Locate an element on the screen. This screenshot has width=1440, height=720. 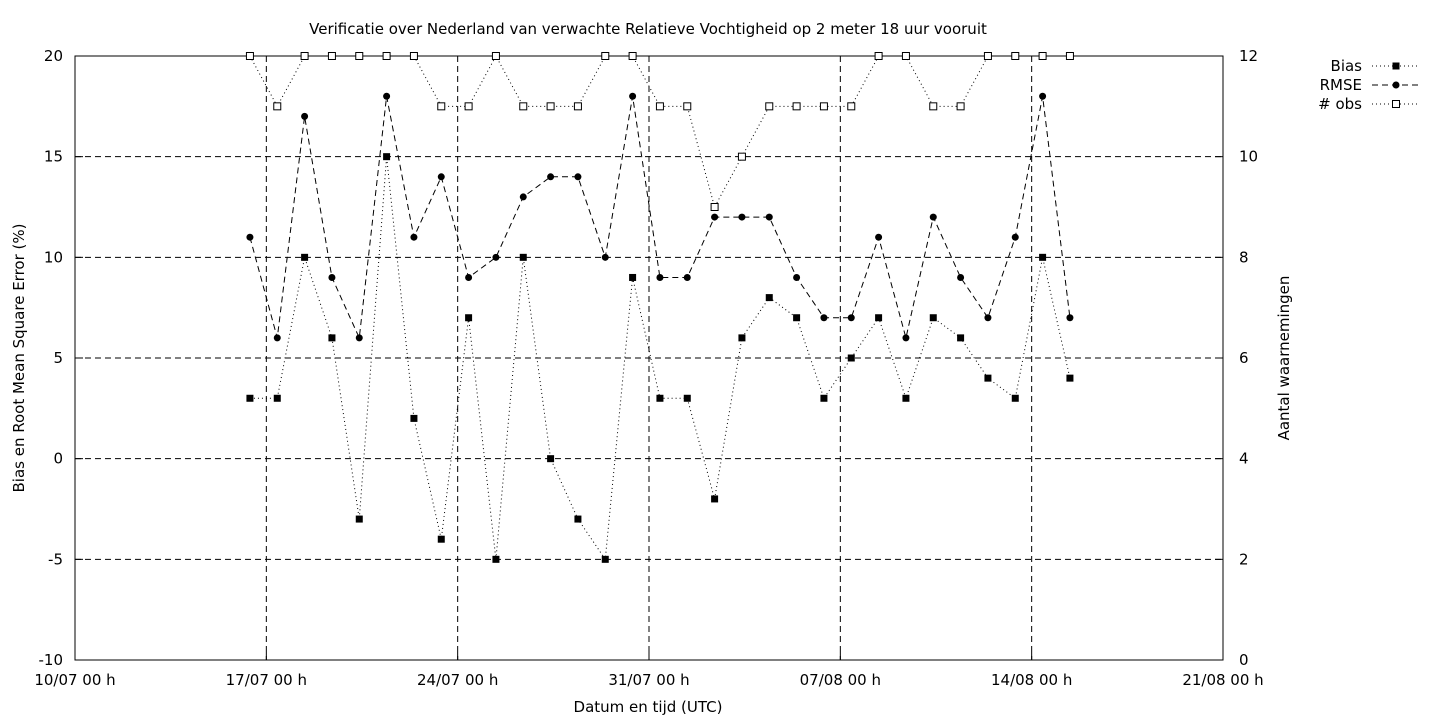
x-tick-label: 07/08 00 h is located at coordinates (840, 680).